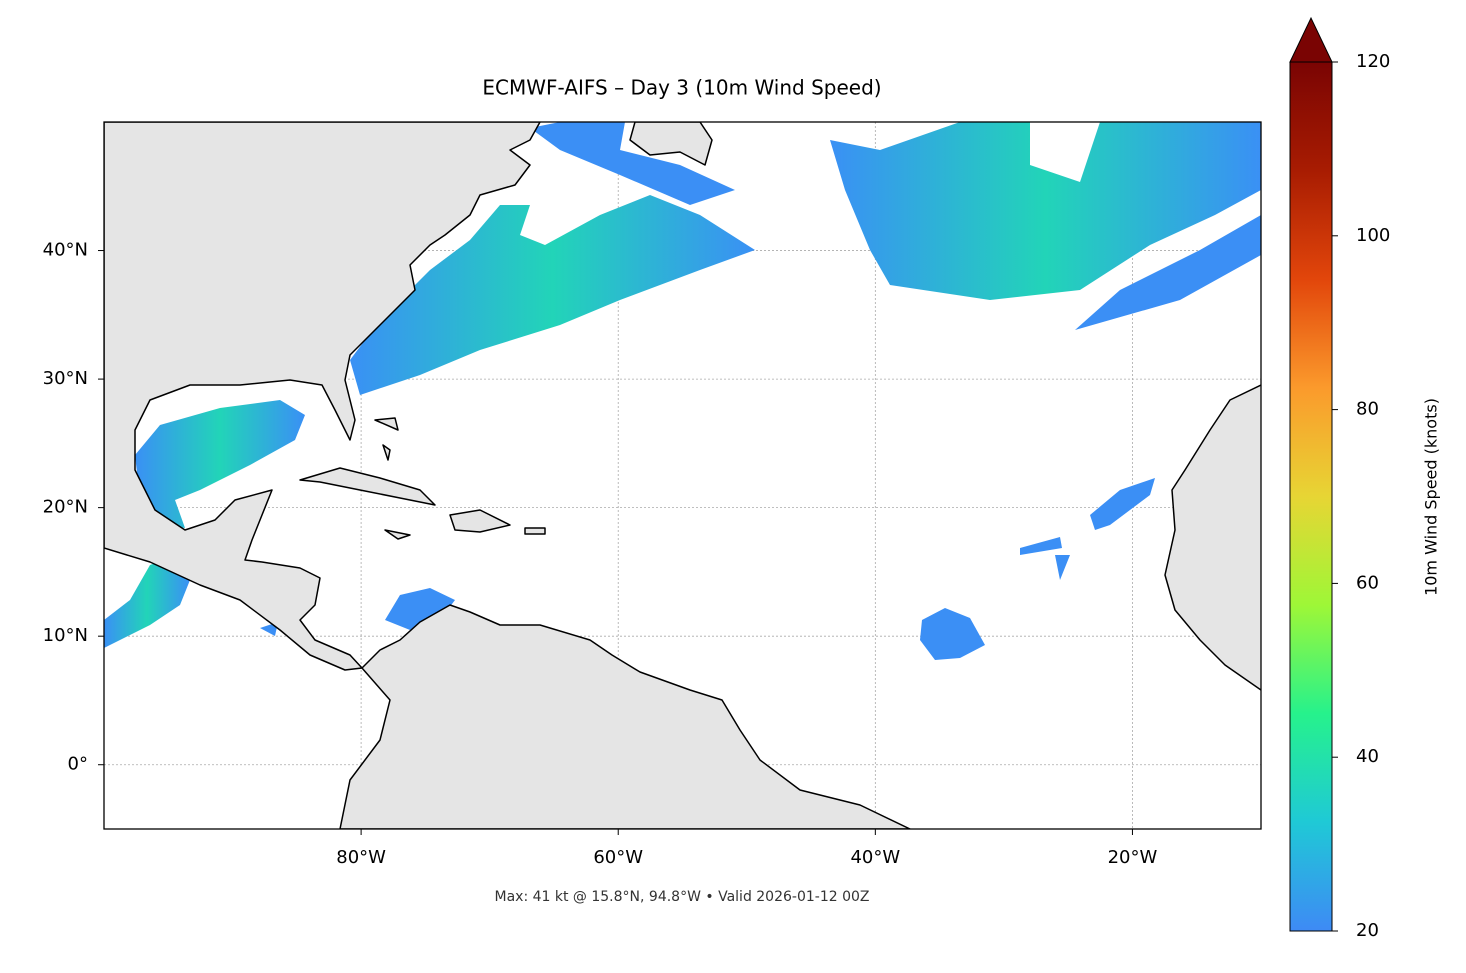  Describe the element at coordinates (361, 857) in the screenshot. I see `x-tick-label: 80°W` at that location.